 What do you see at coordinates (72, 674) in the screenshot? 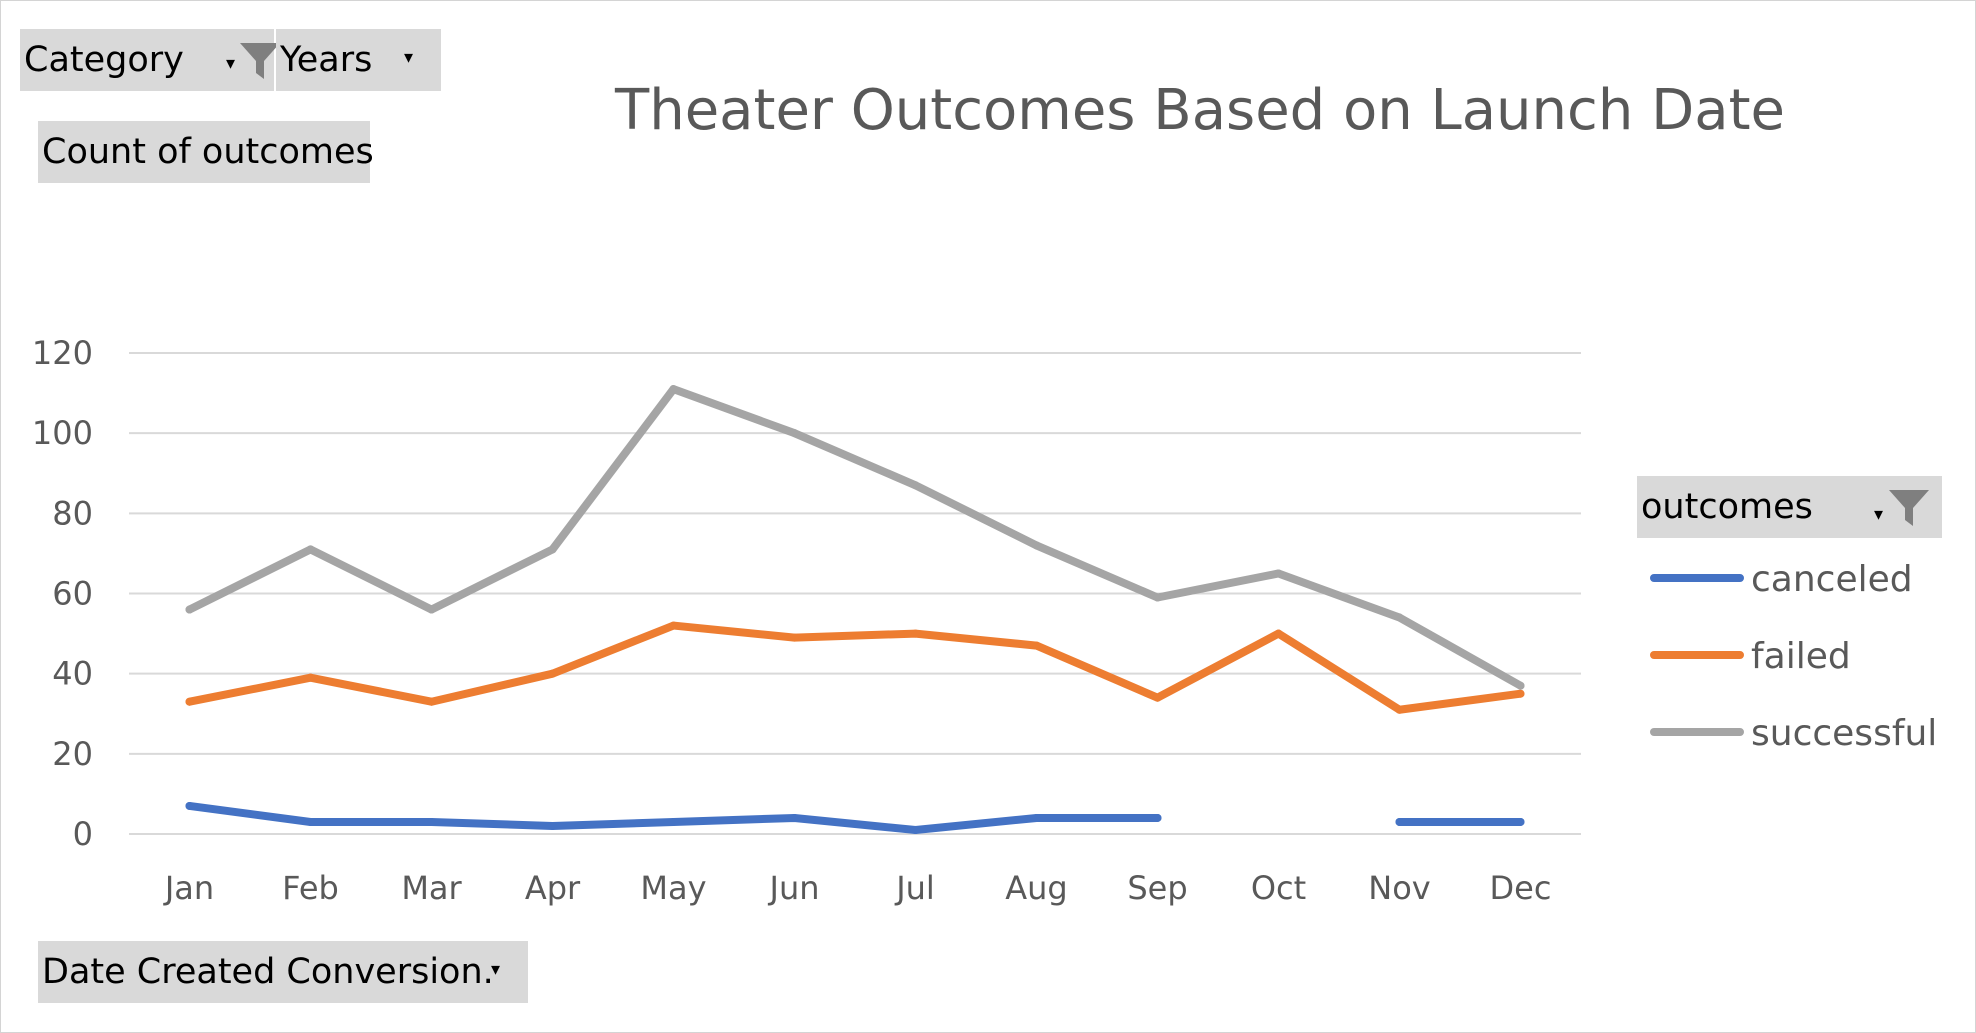
I see `y-tick-label: 40` at bounding box center [72, 674].